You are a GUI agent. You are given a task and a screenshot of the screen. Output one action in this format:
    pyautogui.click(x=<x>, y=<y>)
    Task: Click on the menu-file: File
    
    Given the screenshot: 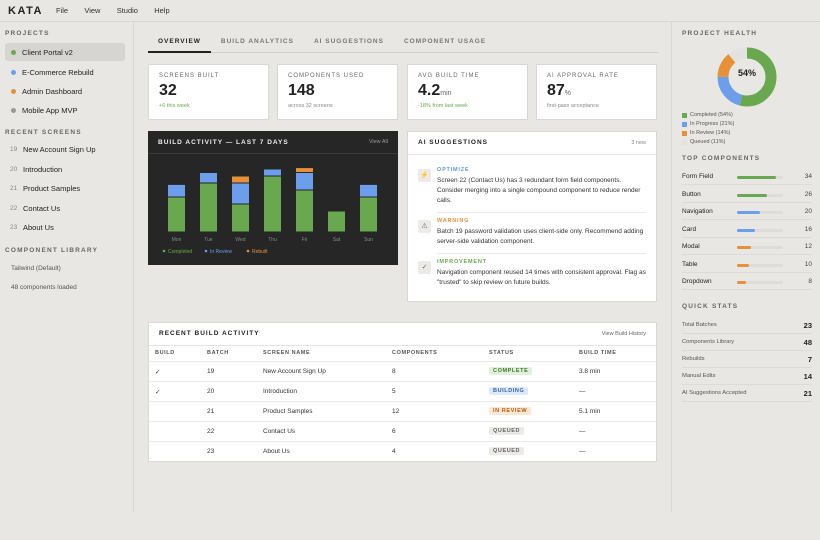 What is the action you would take?
    pyautogui.click(x=62, y=10)
    